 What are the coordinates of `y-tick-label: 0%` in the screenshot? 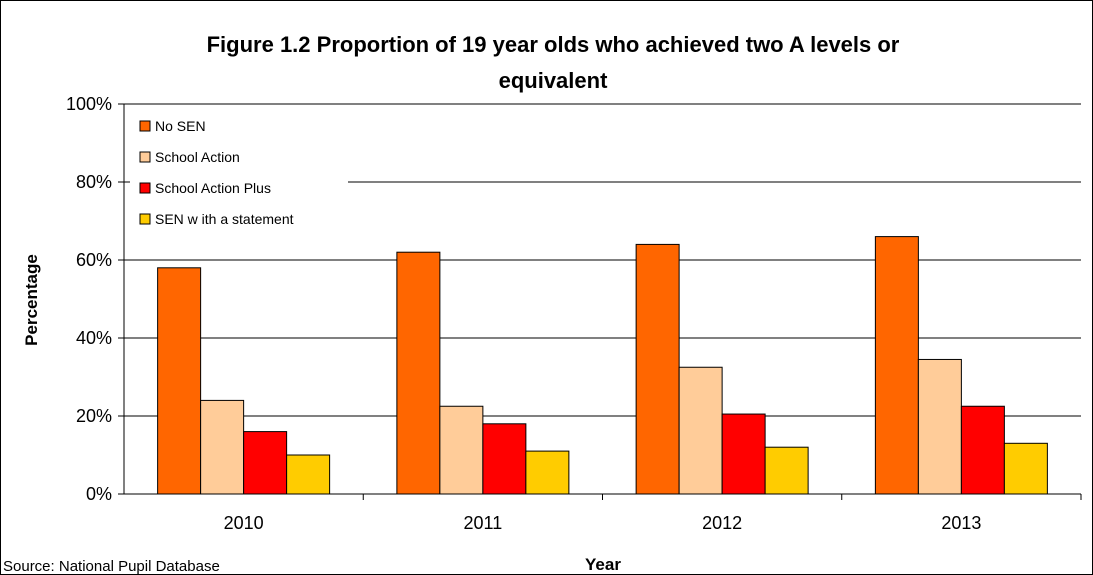 It's located at (99, 494).